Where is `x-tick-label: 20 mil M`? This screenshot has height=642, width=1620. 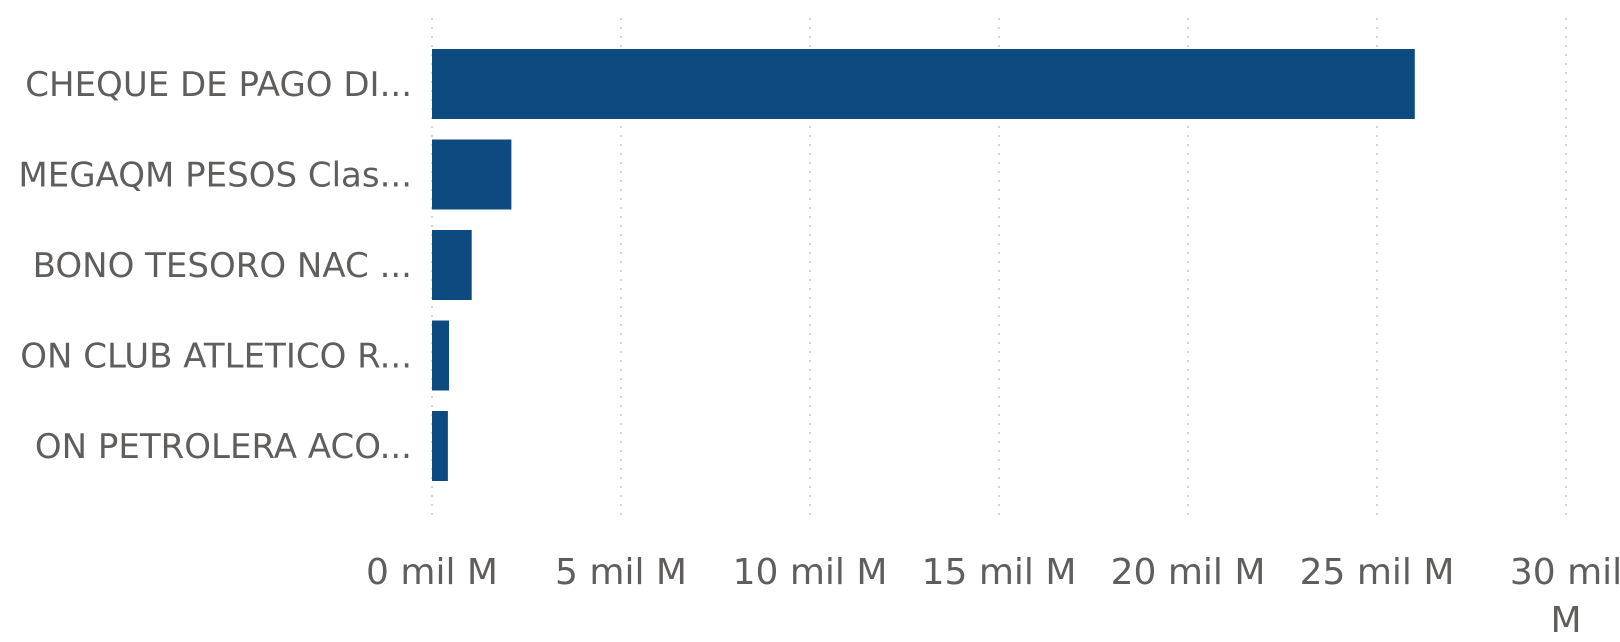 x-tick-label: 20 mil M is located at coordinates (1188, 572).